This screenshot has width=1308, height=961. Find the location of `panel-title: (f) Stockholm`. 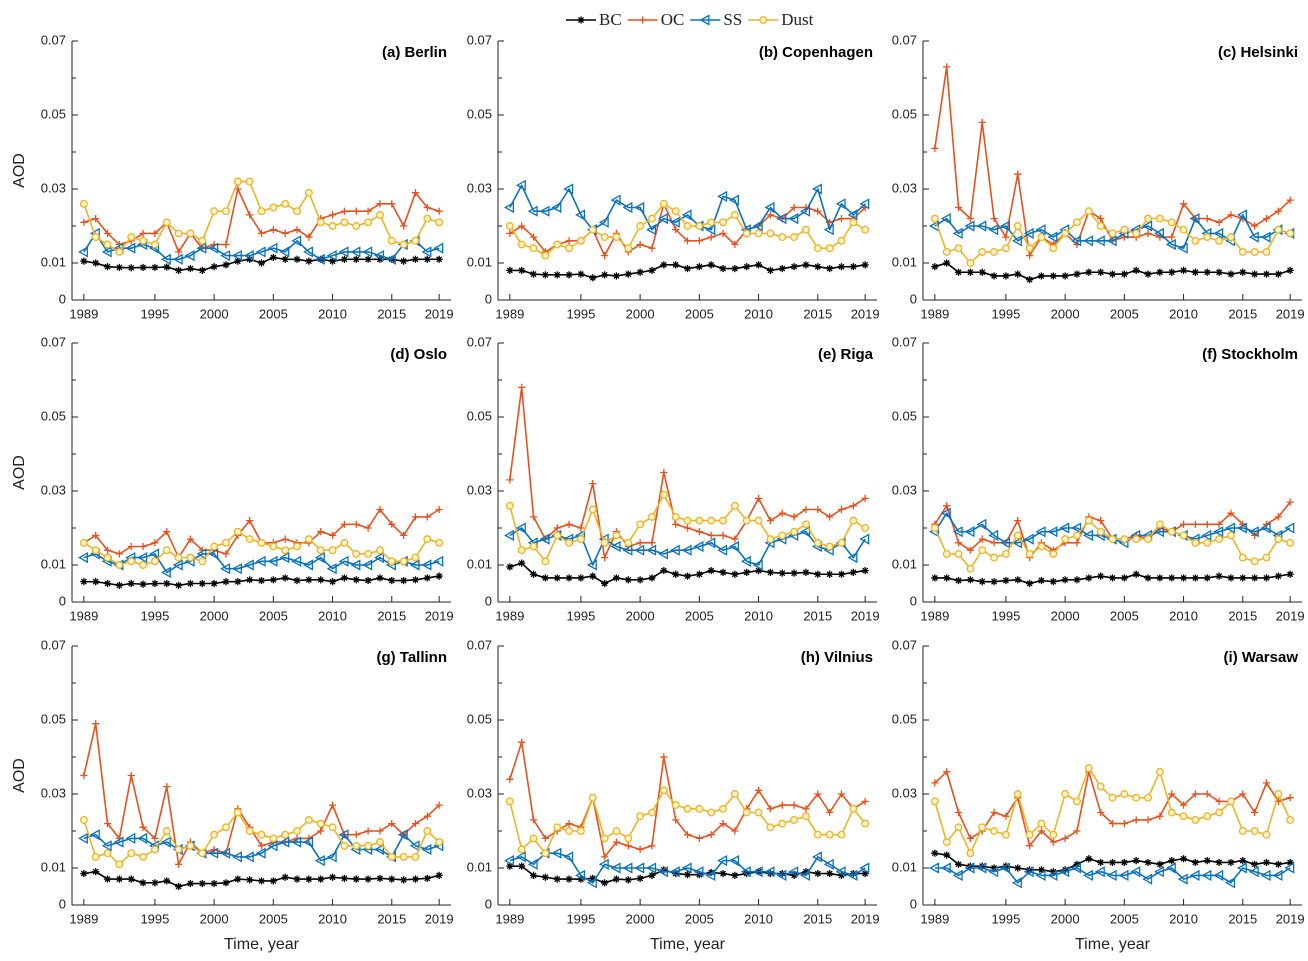

panel-title: (f) Stockholm is located at coordinates (1250, 354).